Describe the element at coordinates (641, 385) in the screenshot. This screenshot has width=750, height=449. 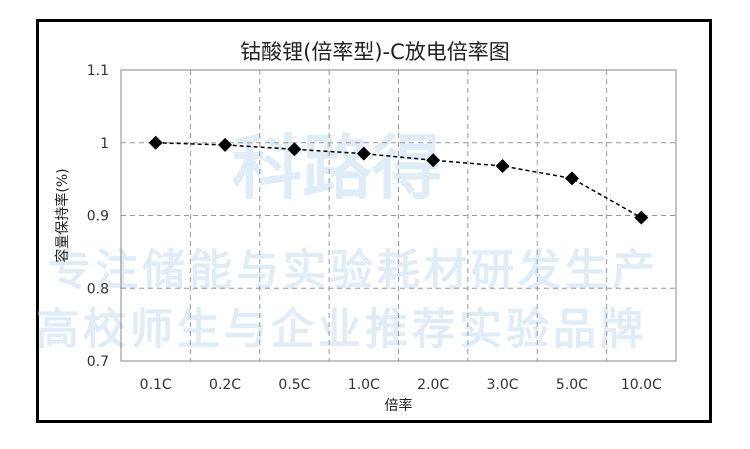
I see `x-tick-label: 10.0C` at that location.